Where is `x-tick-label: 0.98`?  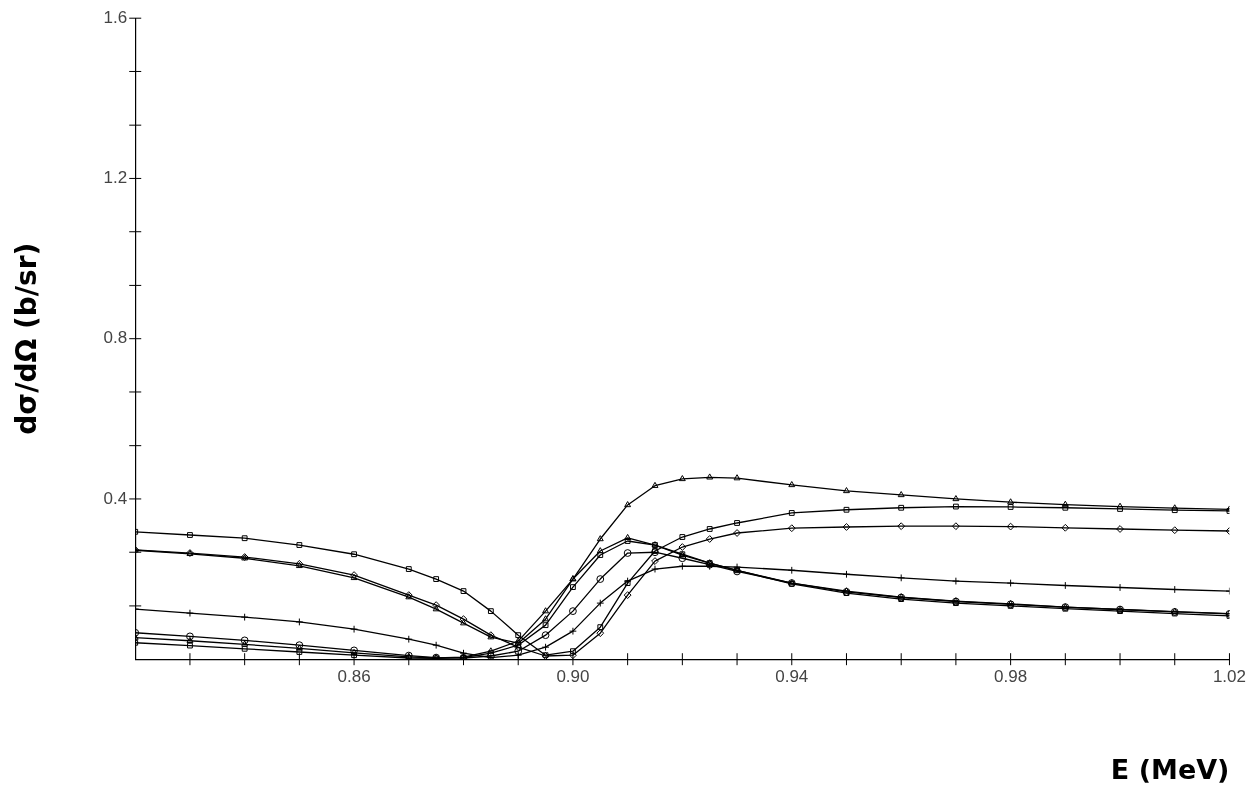
x-tick-label: 0.98 is located at coordinates (1011, 677).